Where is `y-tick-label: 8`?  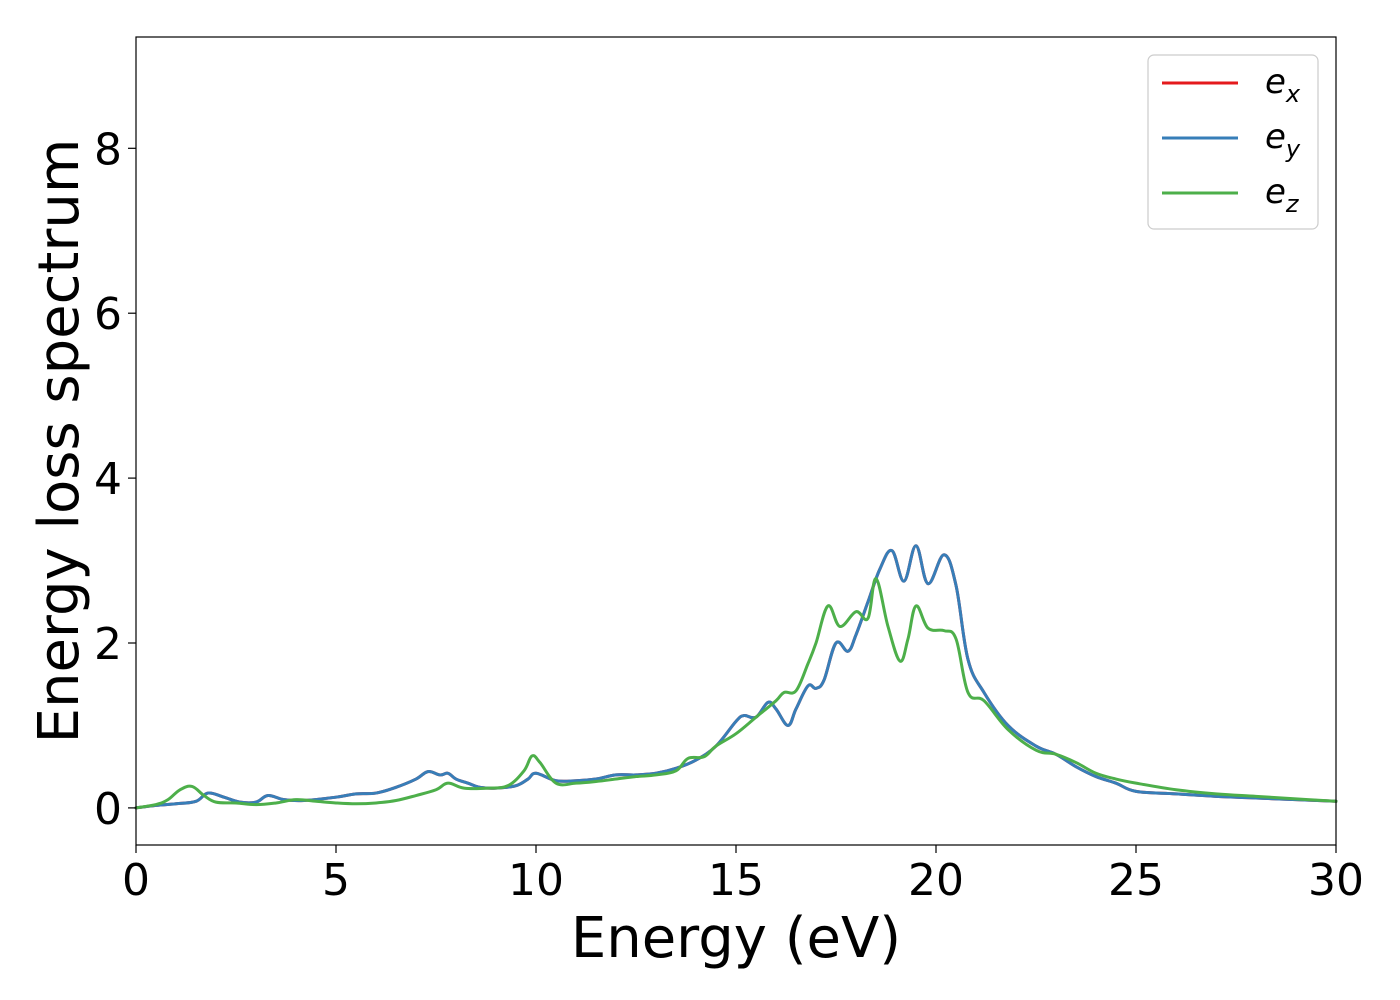 y-tick-label: 8 is located at coordinates (108, 149).